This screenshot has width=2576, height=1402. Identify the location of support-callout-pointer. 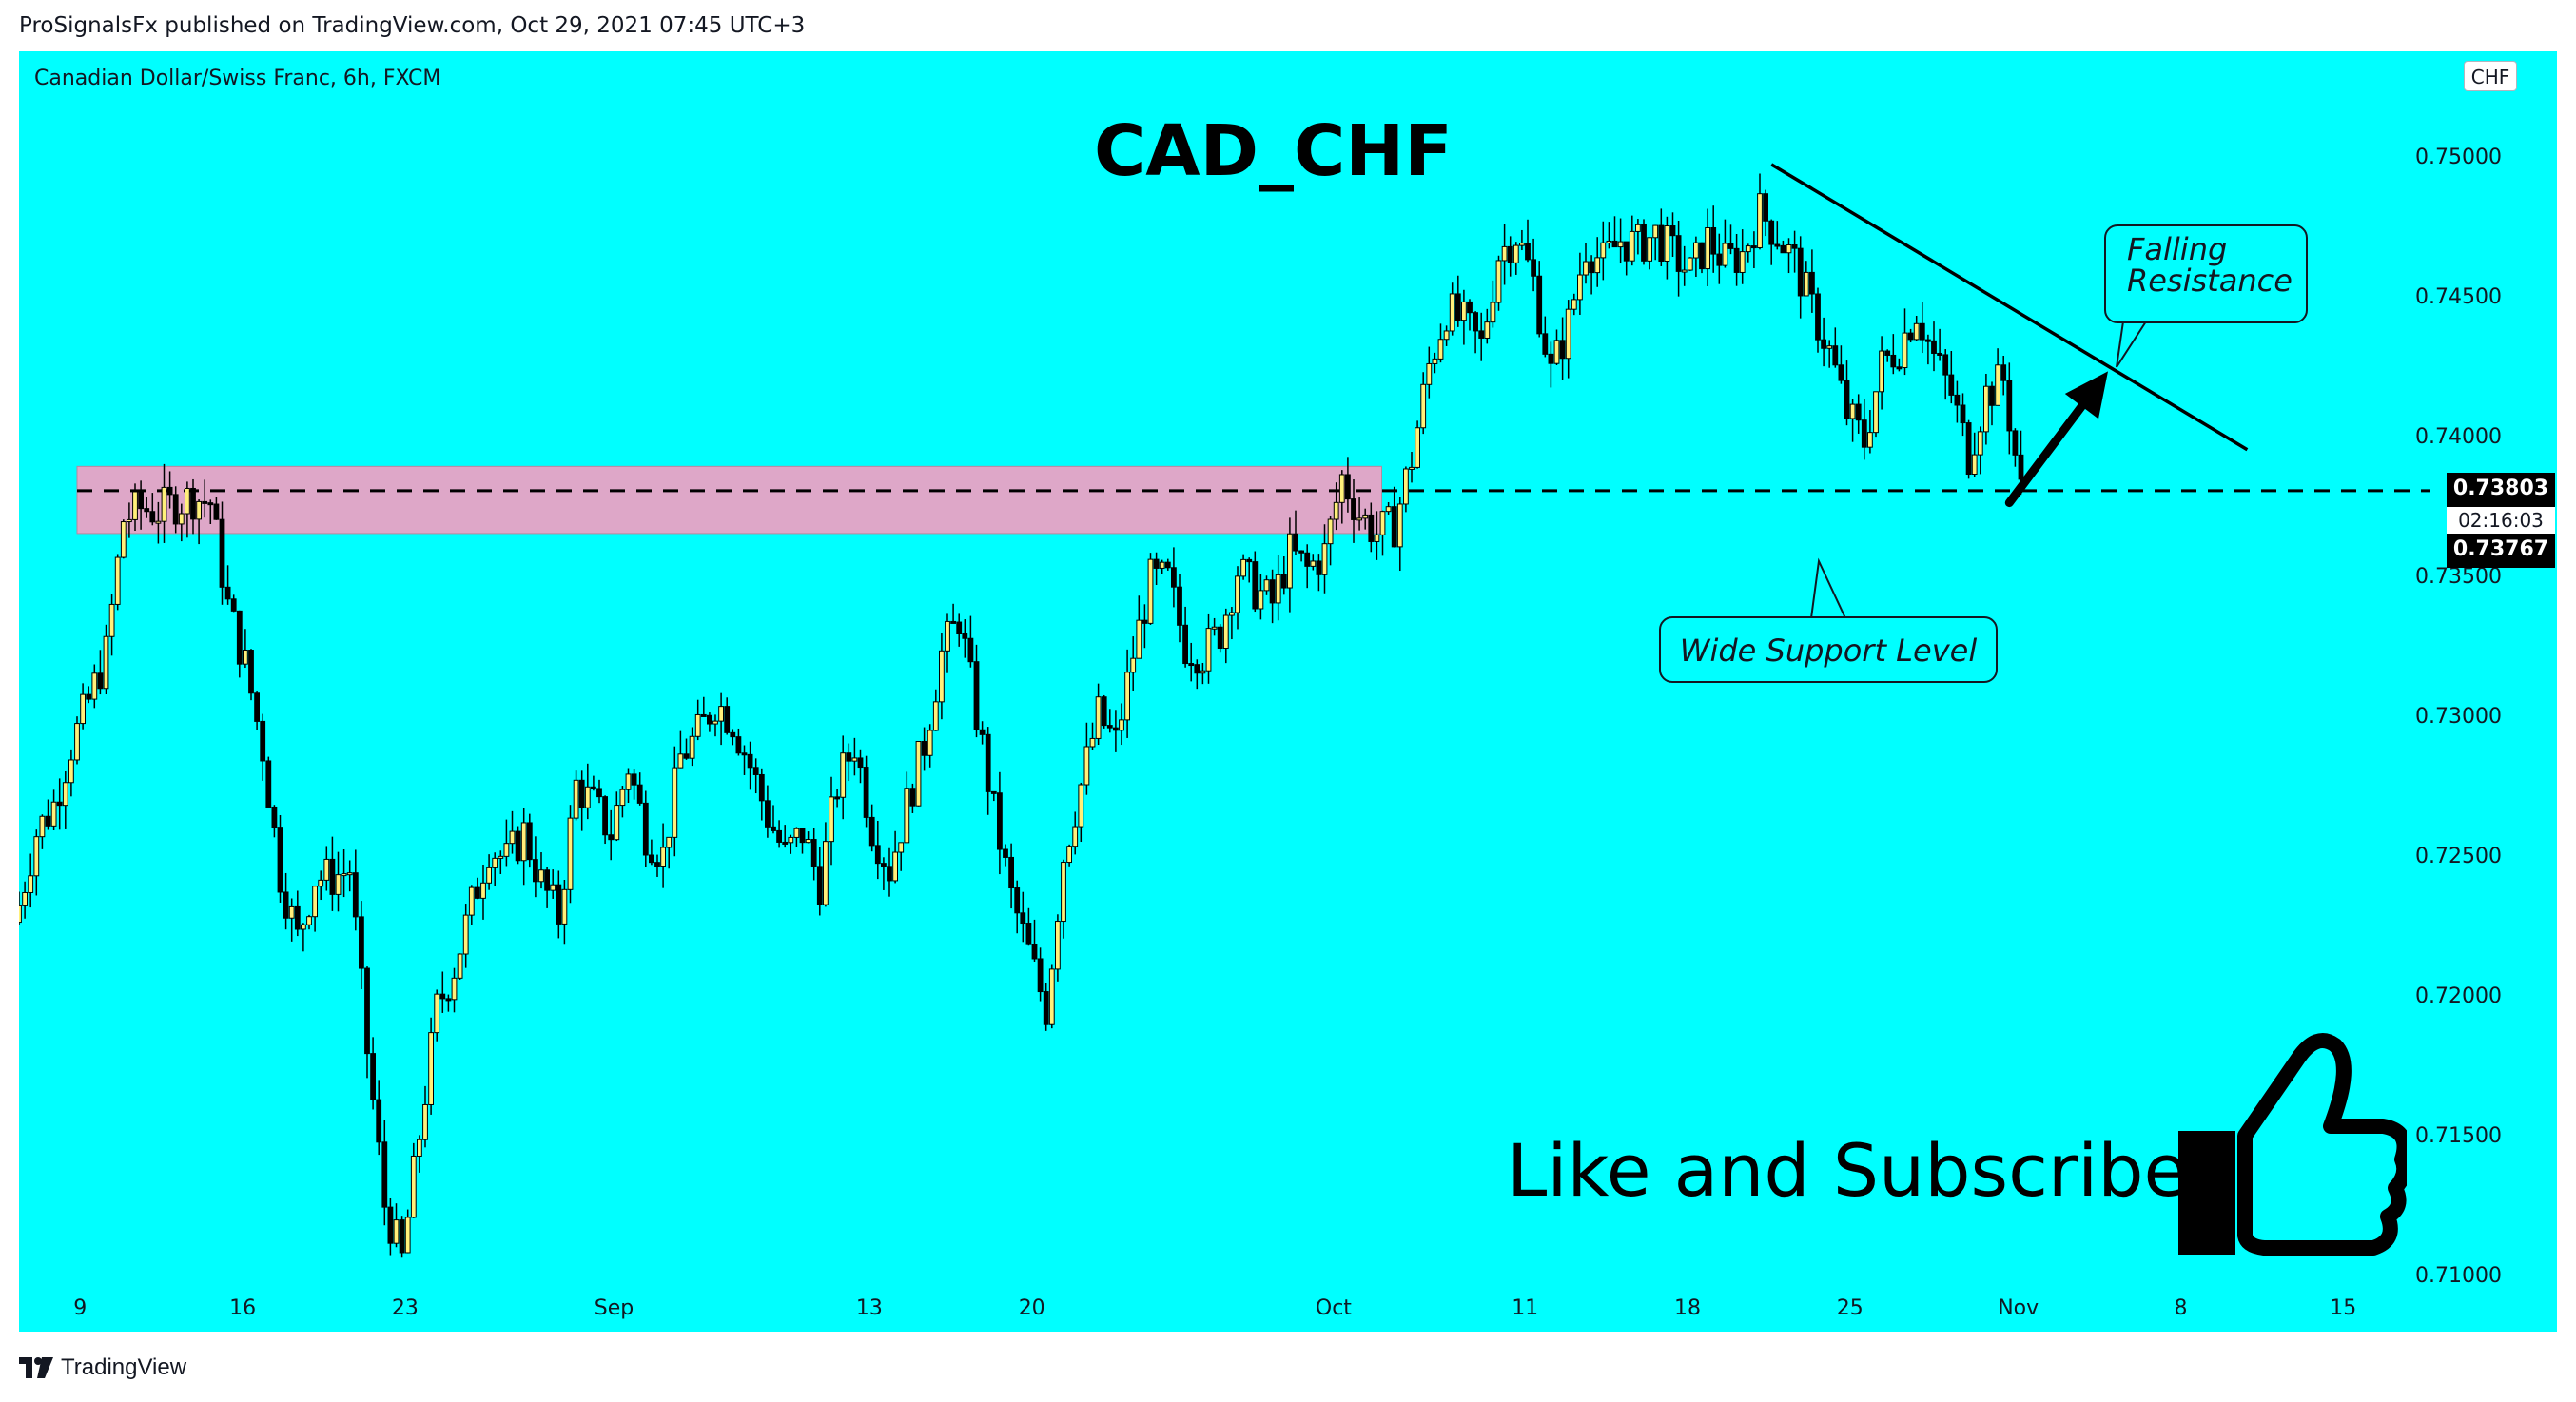
(1828, 588).